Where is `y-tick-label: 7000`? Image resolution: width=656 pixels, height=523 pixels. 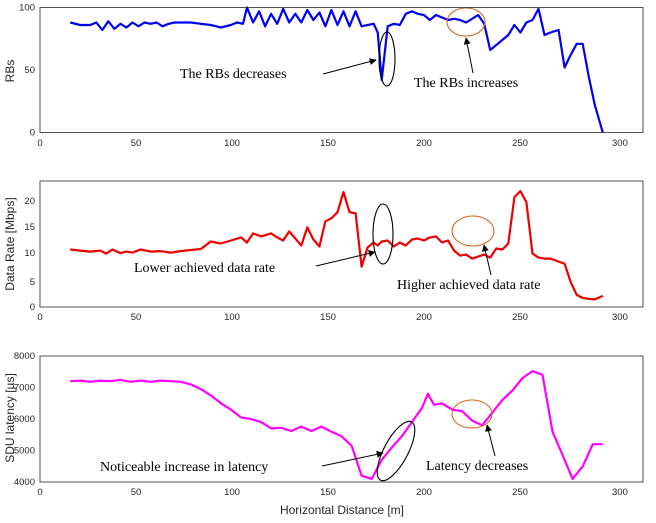 y-tick-label: 7000 is located at coordinates (24, 388).